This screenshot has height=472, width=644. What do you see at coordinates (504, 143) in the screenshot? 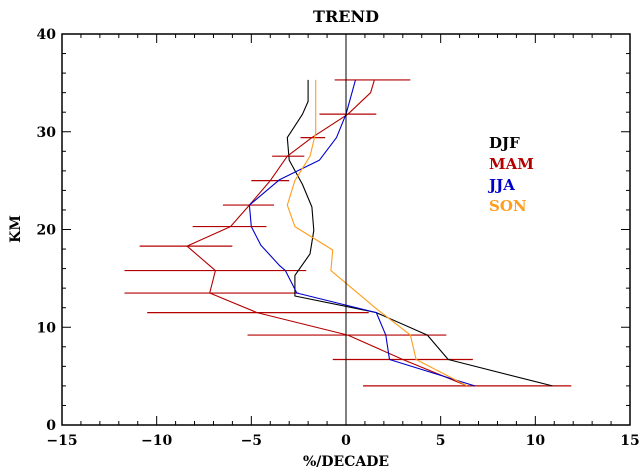
I see `legend-entry-djf: DJF` at bounding box center [504, 143].